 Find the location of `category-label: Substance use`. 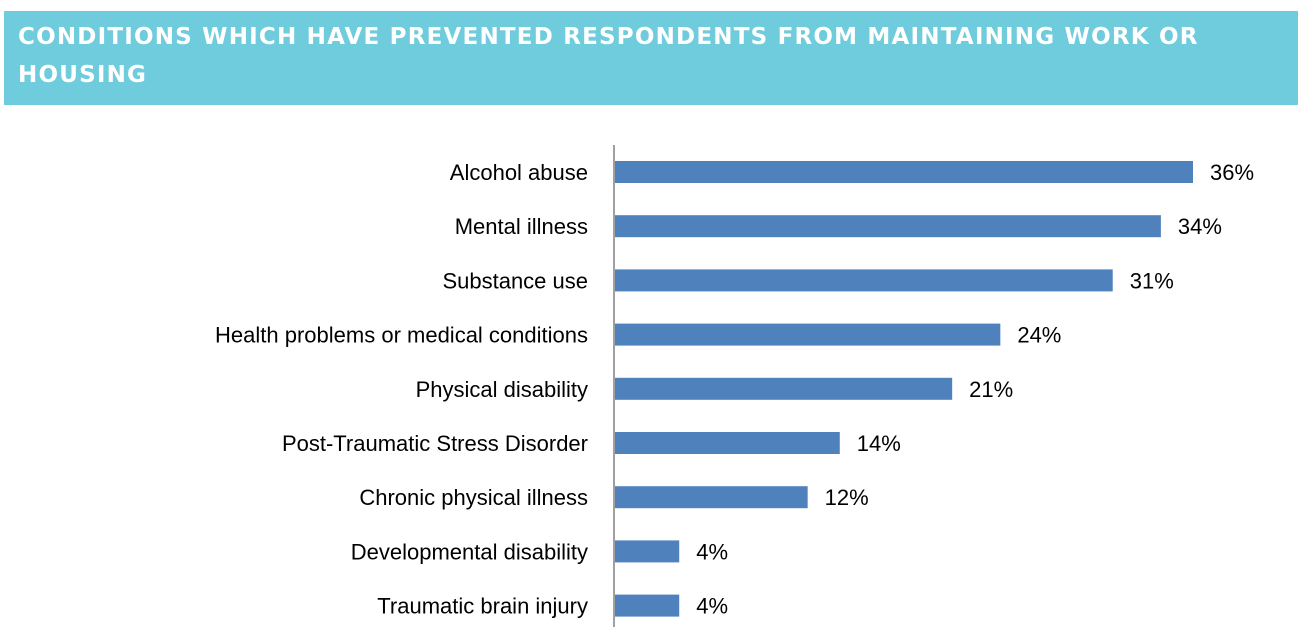

category-label: Substance use is located at coordinates (515, 280).